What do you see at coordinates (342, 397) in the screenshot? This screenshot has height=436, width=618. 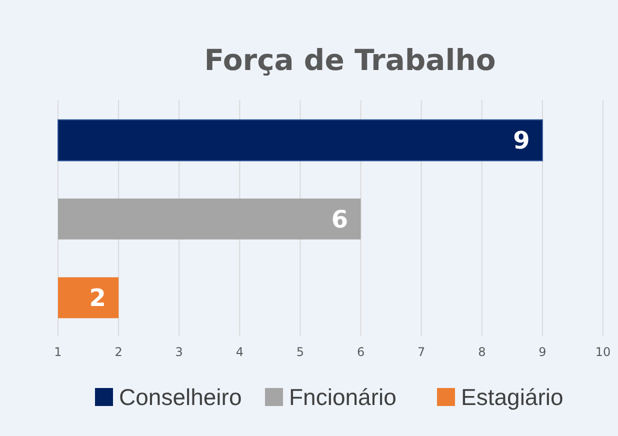 I see `legend-label: Fncionário` at bounding box center [342, 397].